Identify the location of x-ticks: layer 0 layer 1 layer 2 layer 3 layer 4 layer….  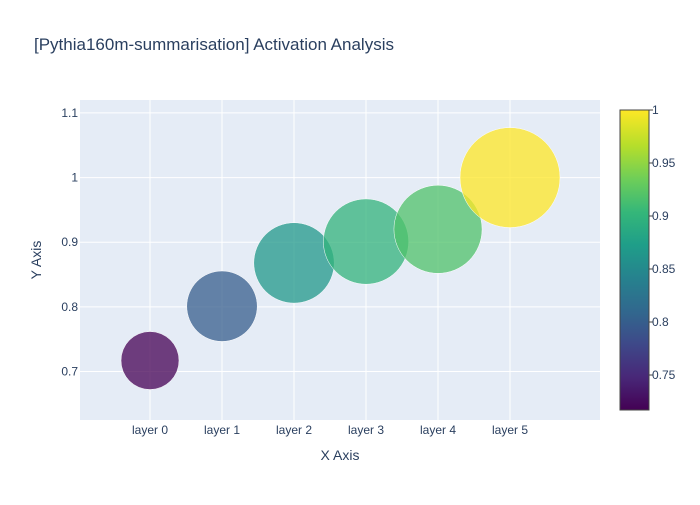
(330, 430).